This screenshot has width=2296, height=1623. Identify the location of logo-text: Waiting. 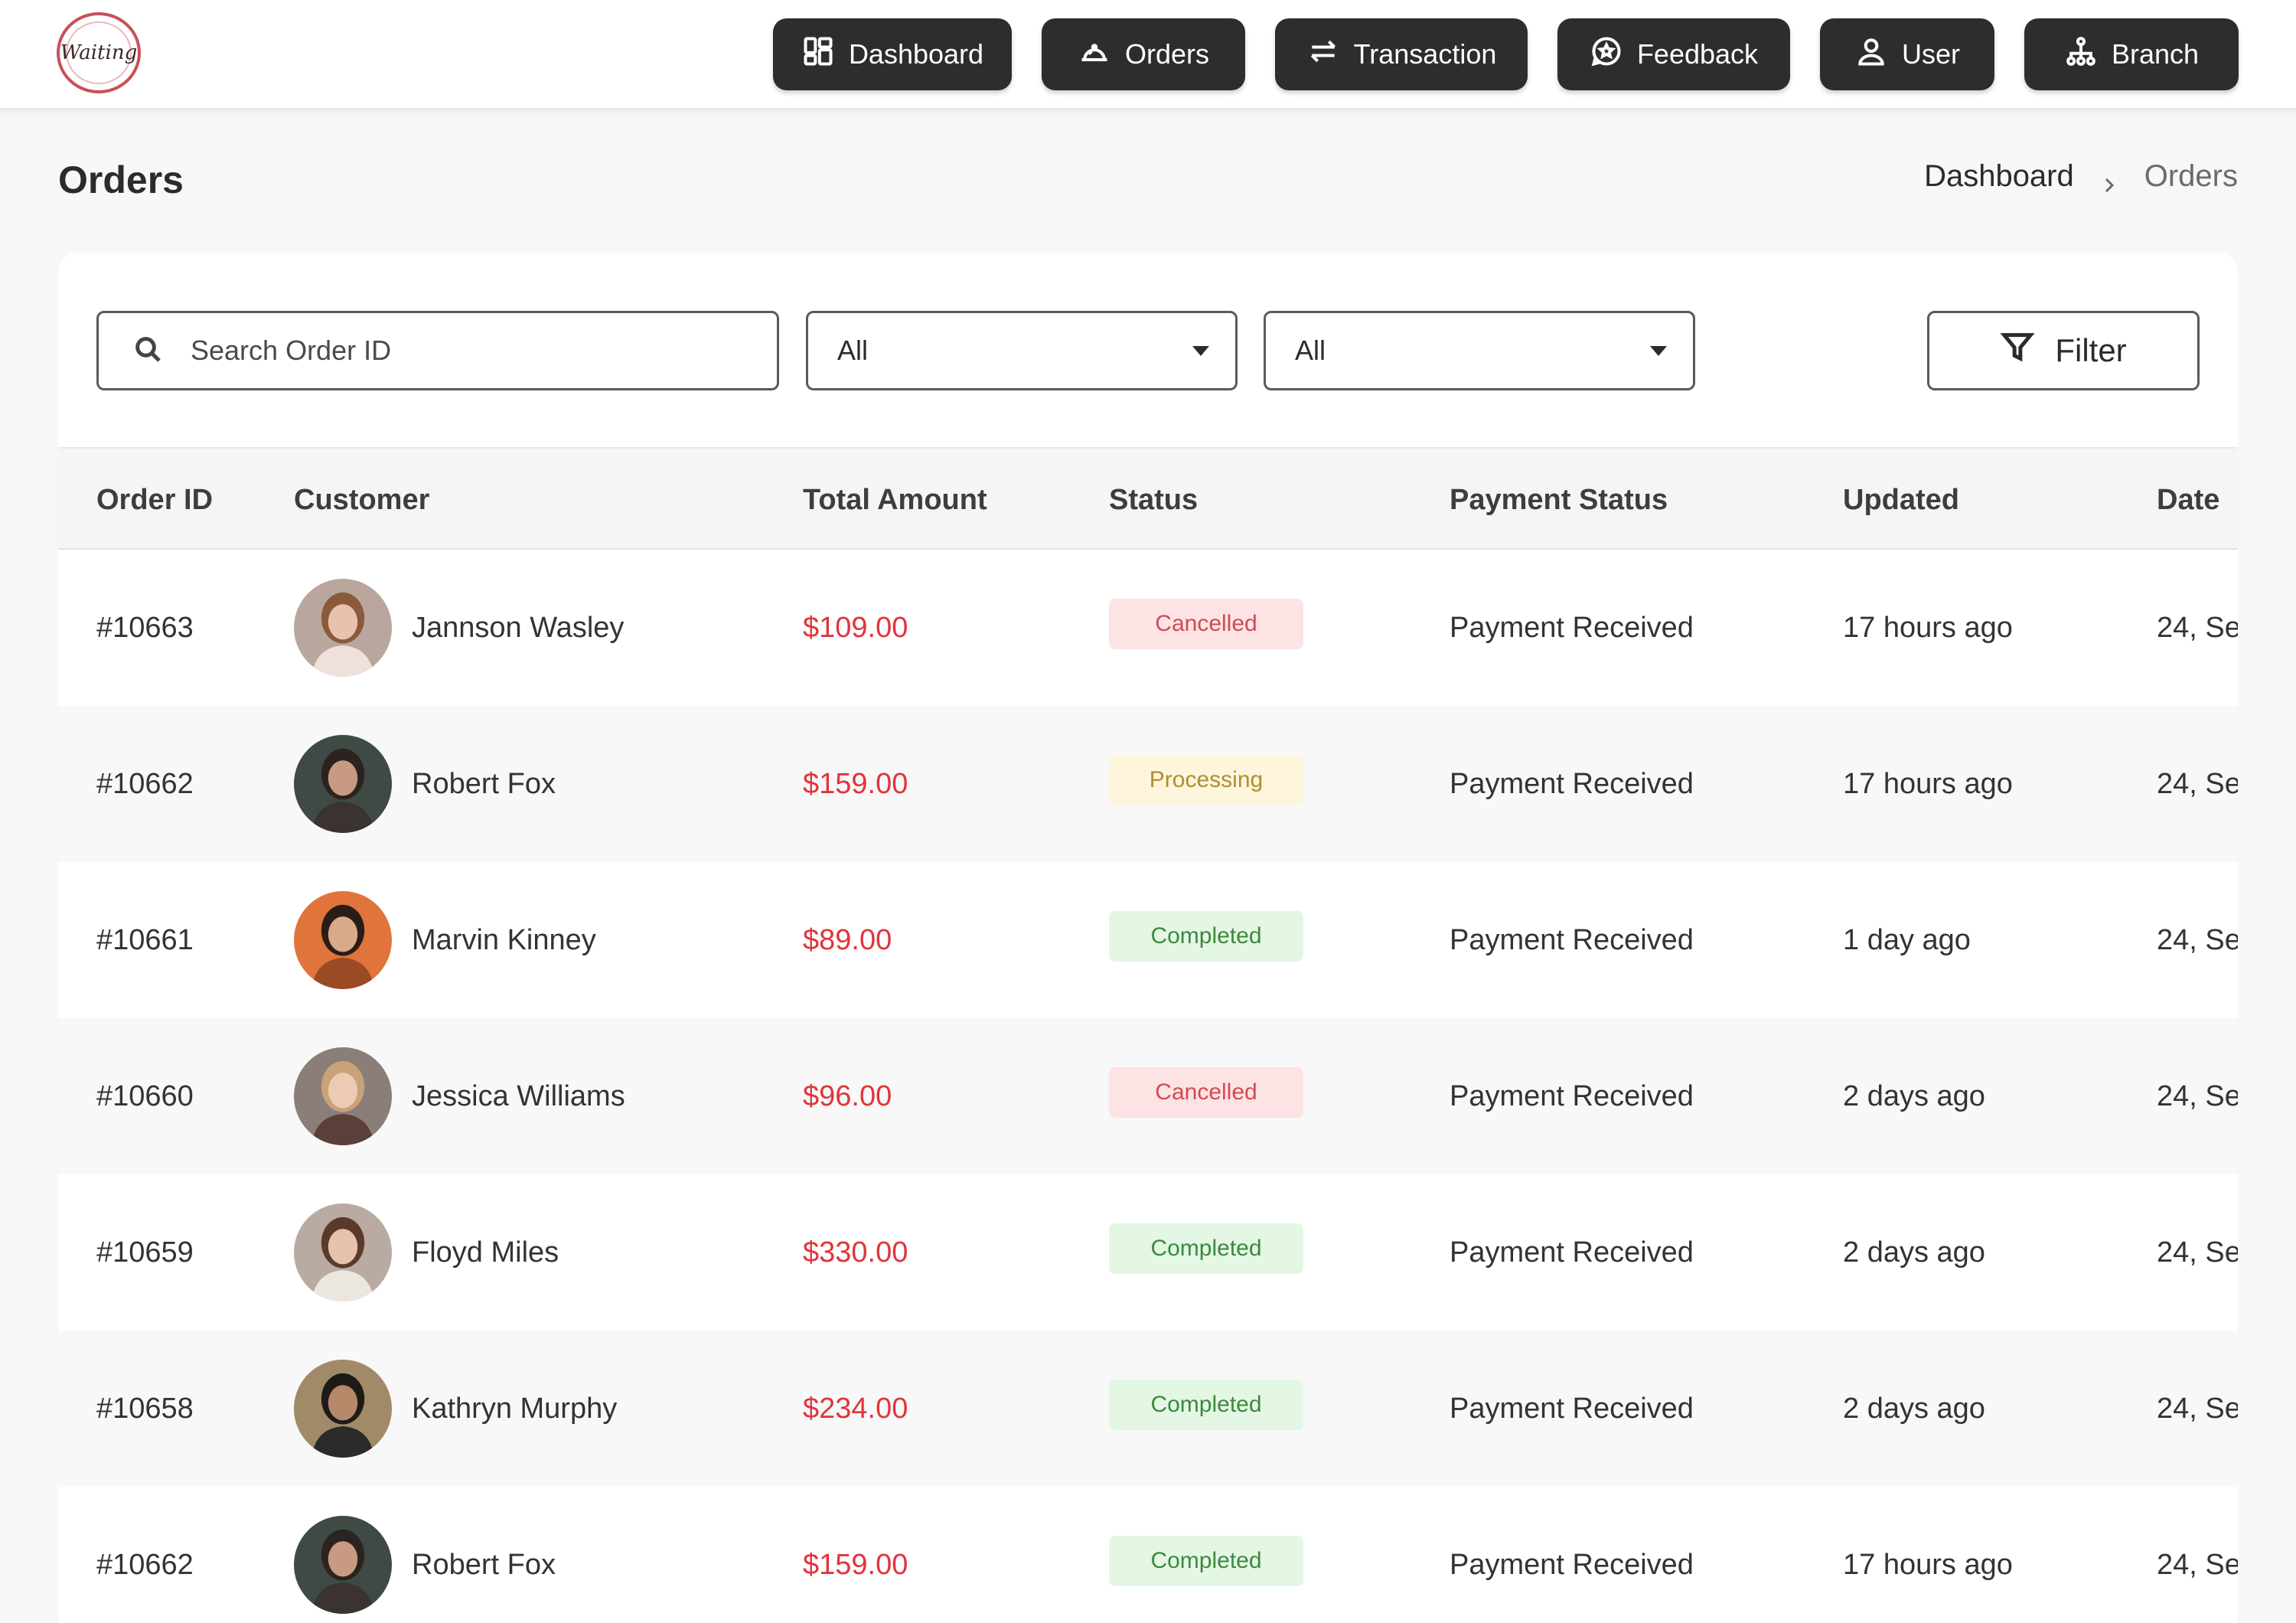
(99, 52).